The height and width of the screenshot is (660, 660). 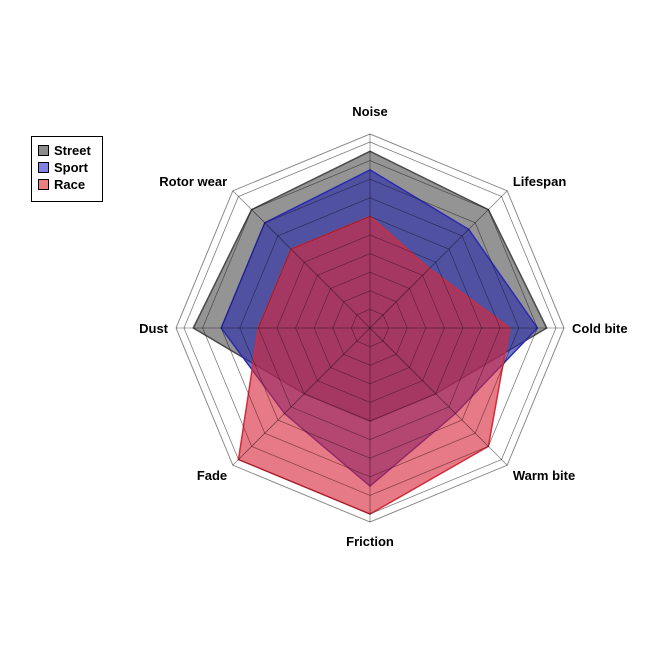 I want to click on spoke-lifespan, so click(x=438, y=259).